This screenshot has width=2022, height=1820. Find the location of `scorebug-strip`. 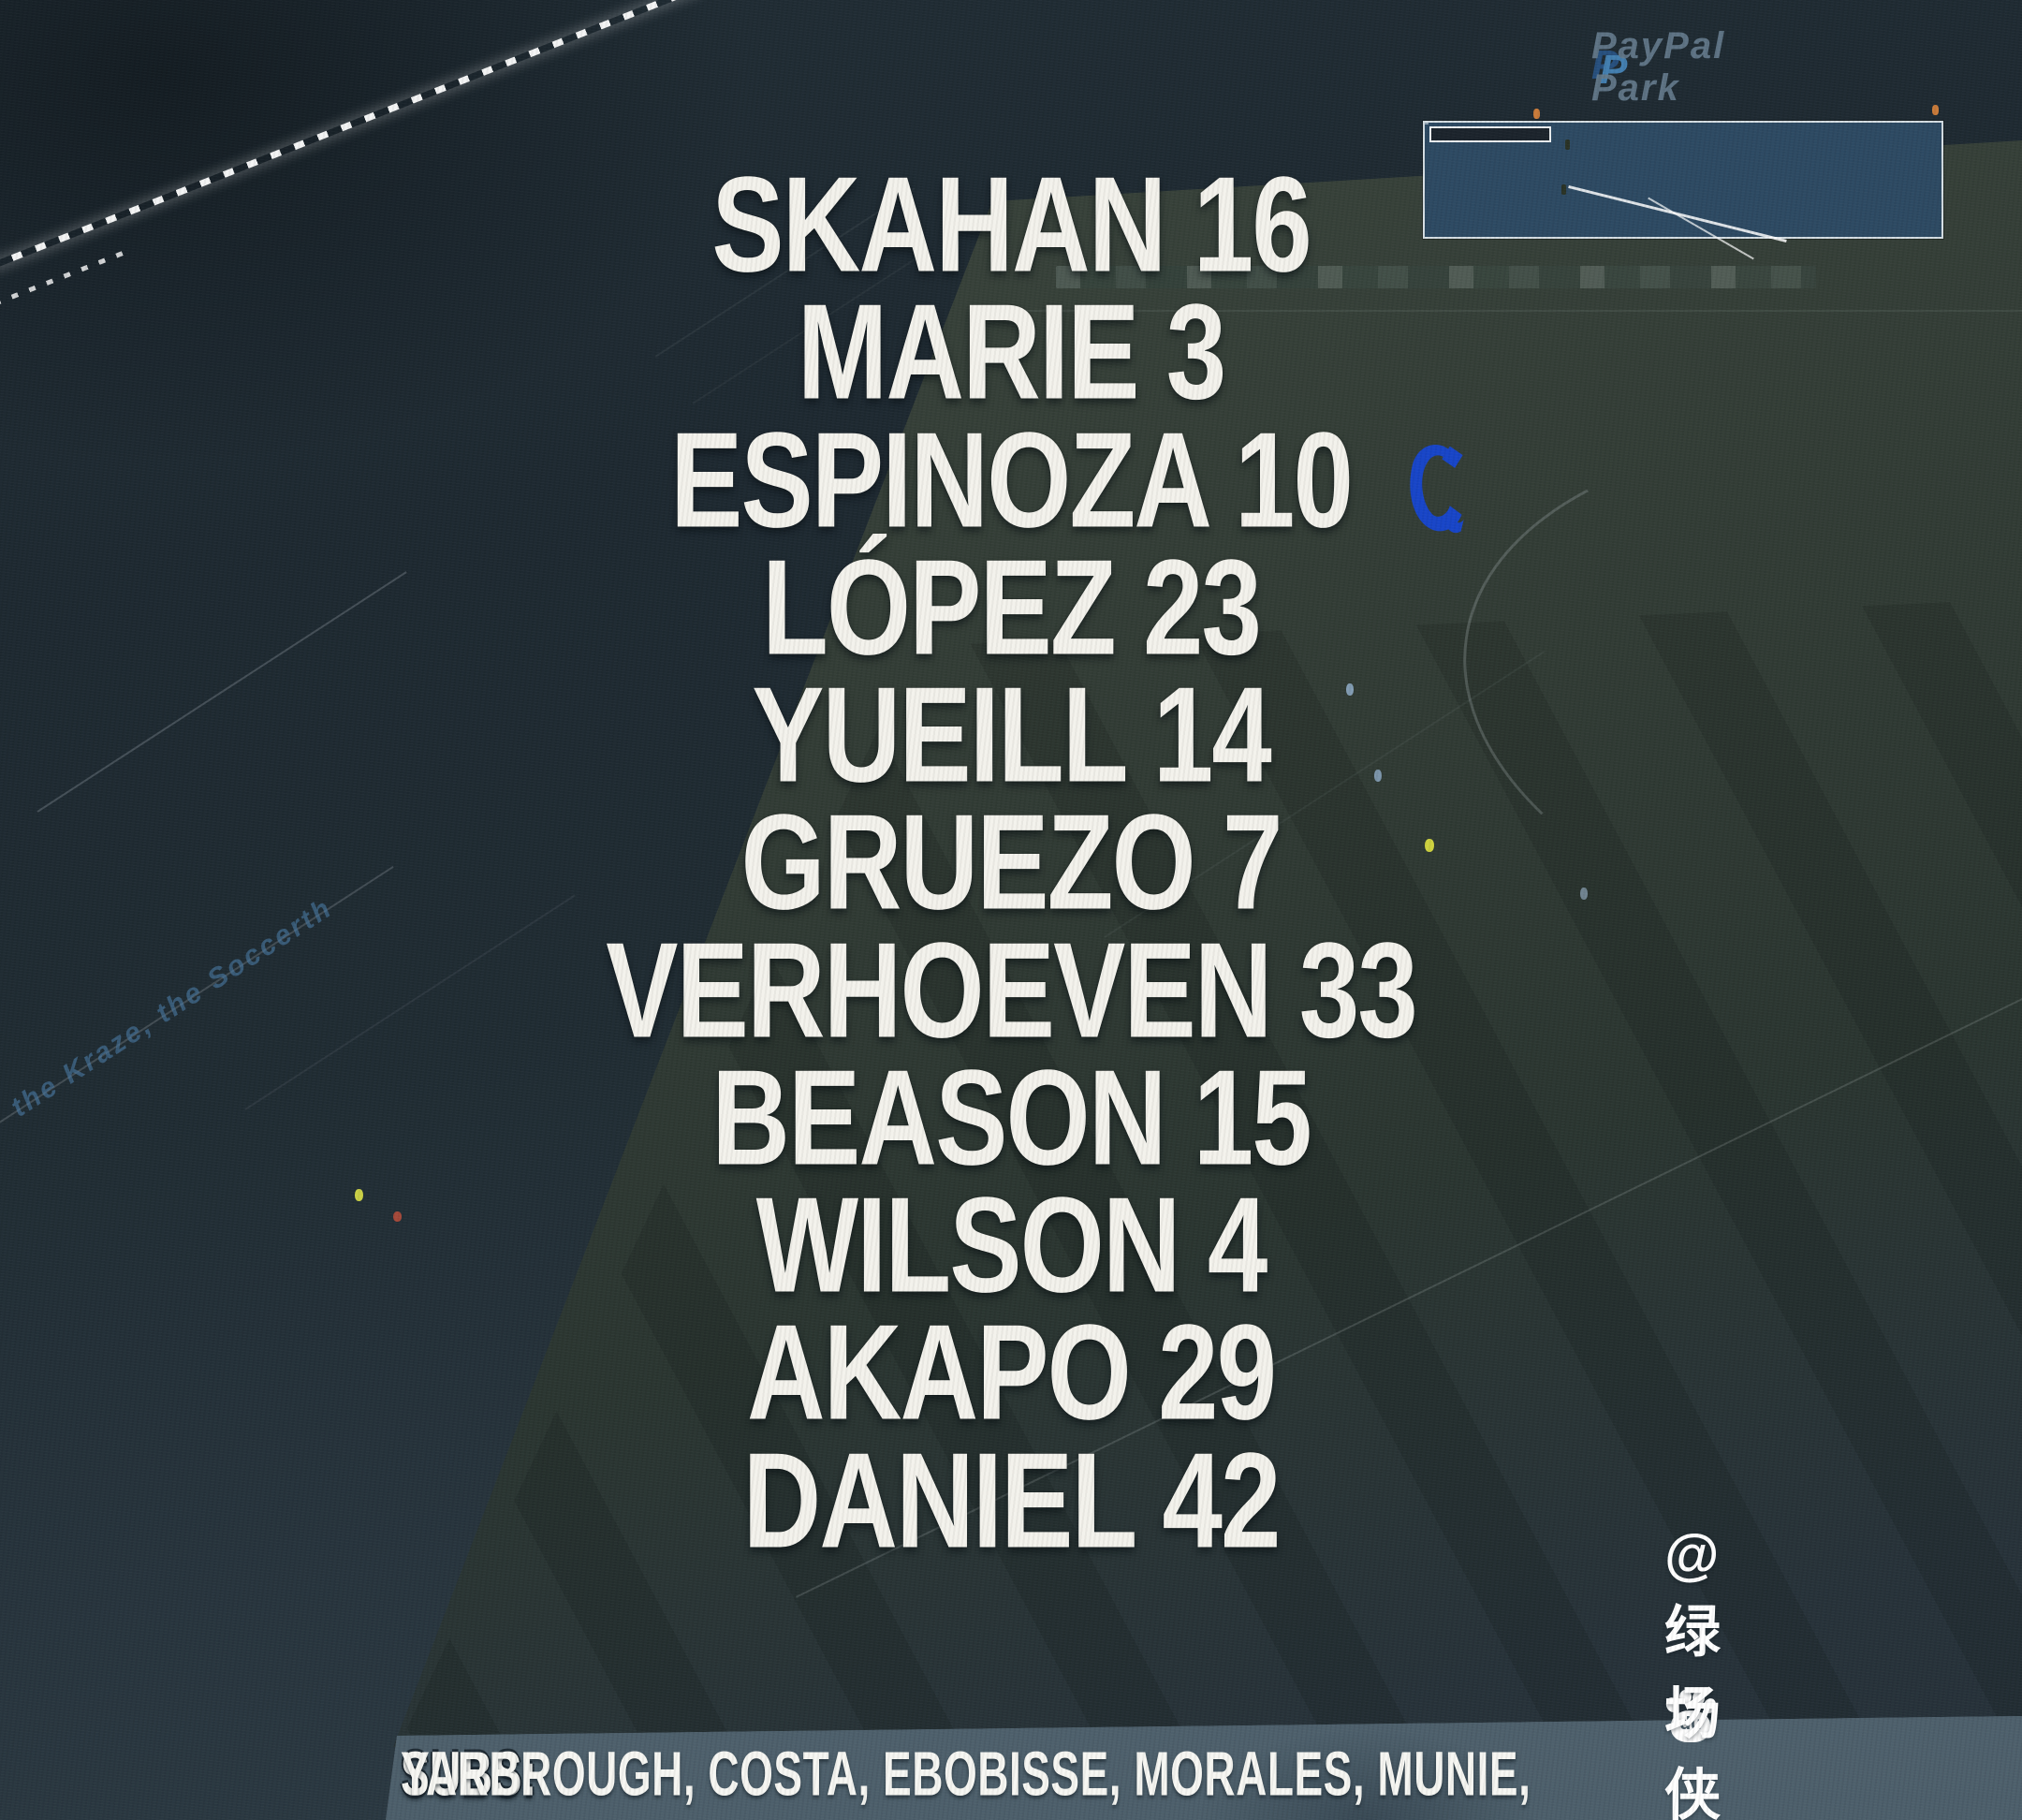

scorebug-strip is located at coordinates (1490, 134).